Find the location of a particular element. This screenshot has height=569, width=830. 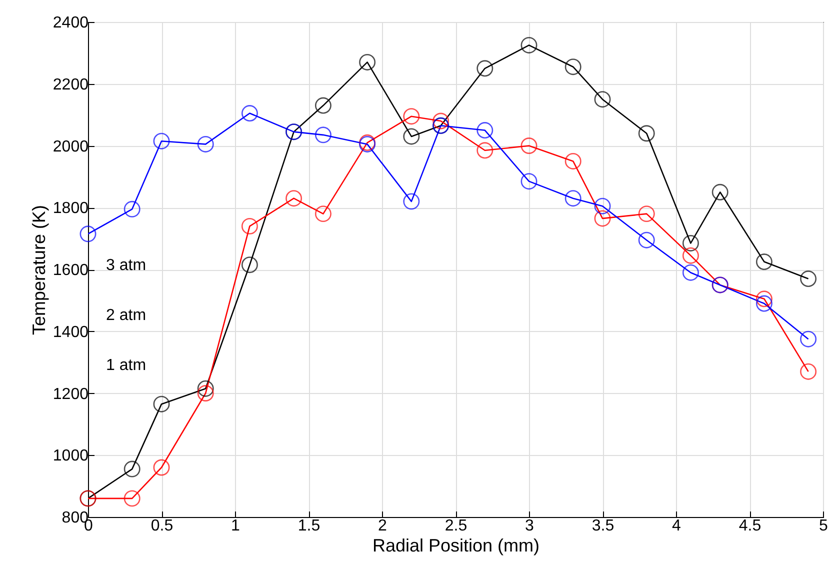

annotation: 2 atm is located at coordinates (126, 315).